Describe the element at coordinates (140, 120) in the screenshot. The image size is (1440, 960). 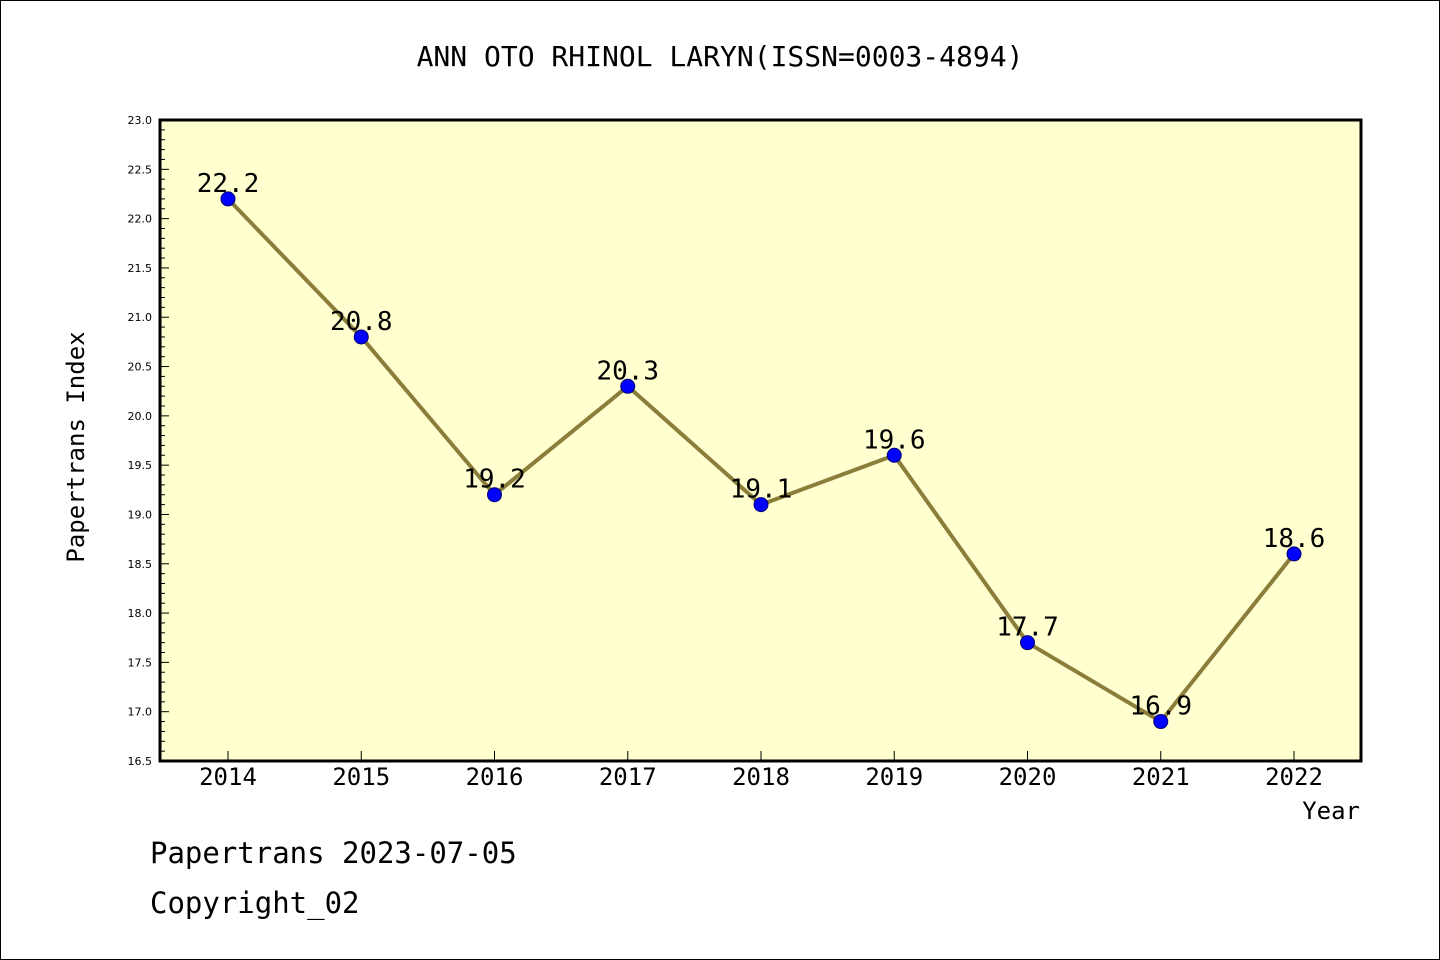
I see `y-tick-label: 23.0` at that location.